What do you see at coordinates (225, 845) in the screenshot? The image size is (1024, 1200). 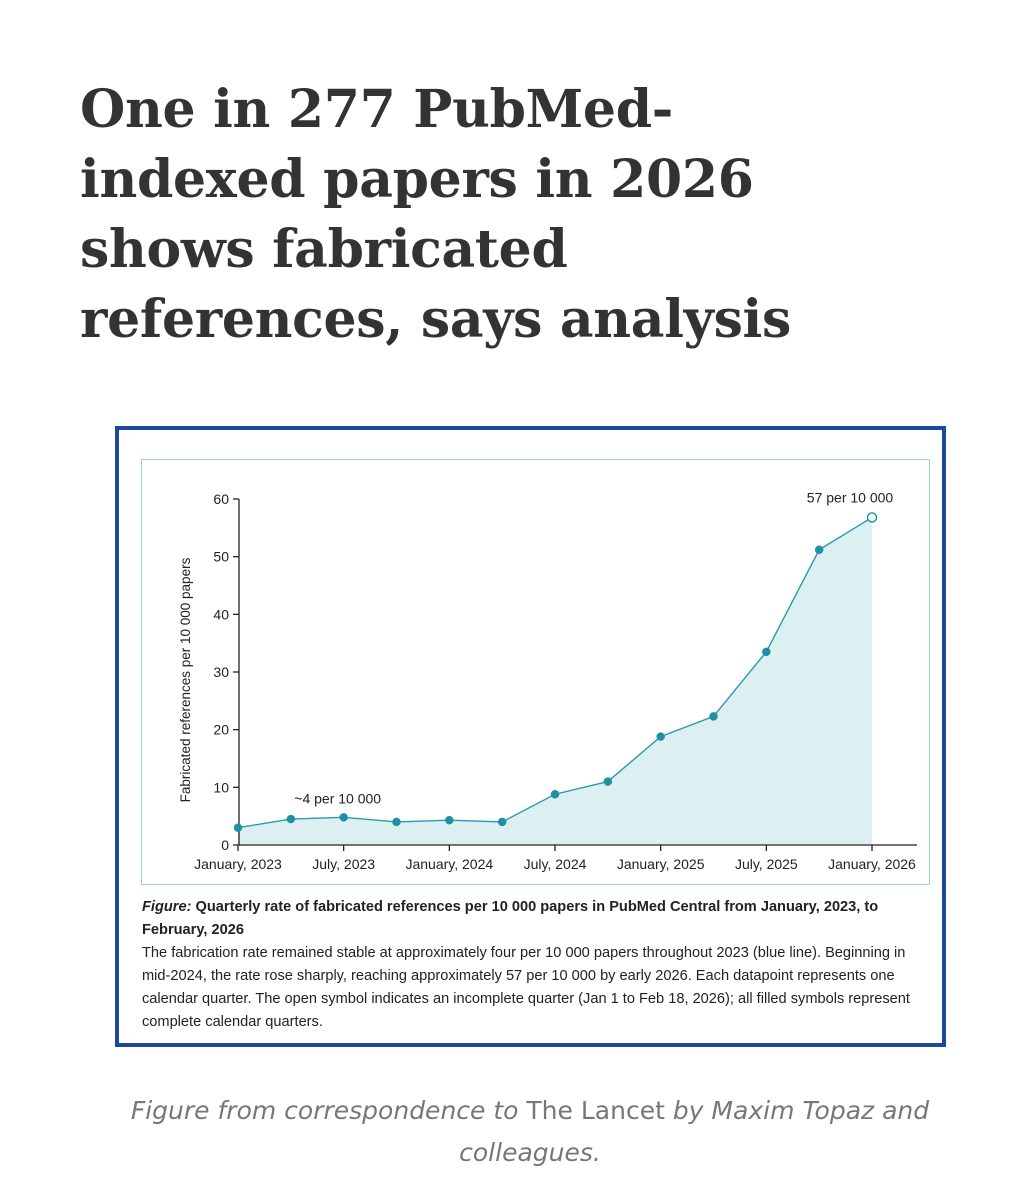 I see `y-tick-label: 0` at bounding box center [225, 845].